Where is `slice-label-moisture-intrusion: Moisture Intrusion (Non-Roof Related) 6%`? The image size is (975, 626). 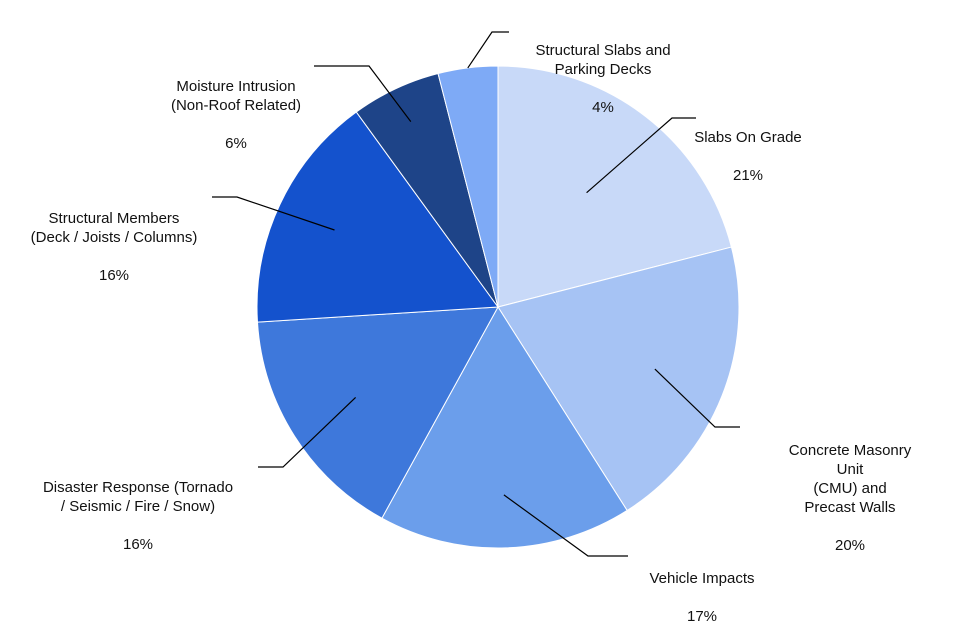 slice-label-moisture-intrusion: Moisture Intrusion (Non-Roof Related) 6% is located at coordinates (236, 105).